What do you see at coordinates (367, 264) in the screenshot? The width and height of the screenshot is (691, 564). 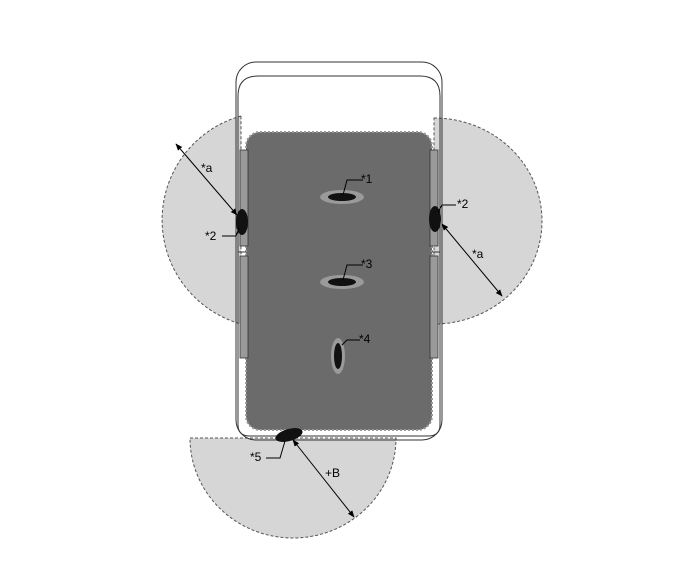 I see `label-sensor-3: *3` at bounding box center [367, 264].